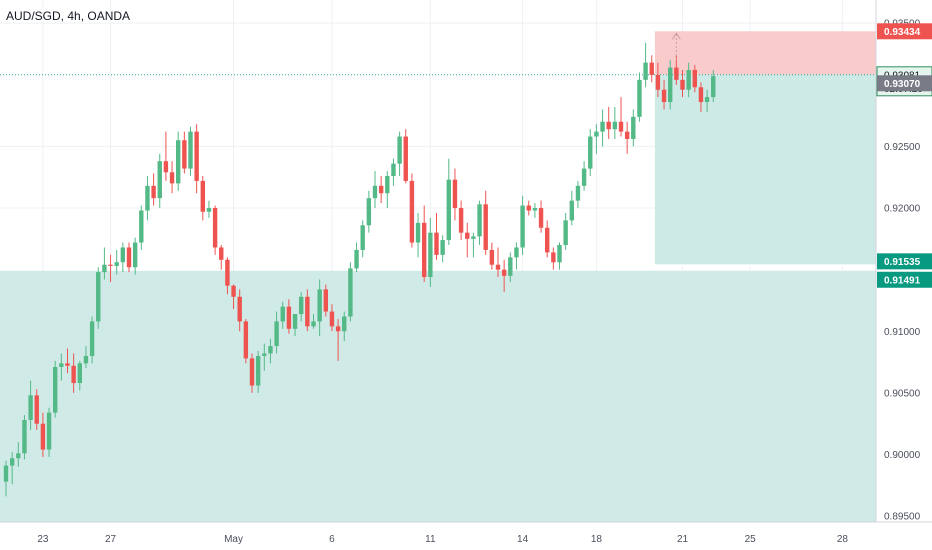  Describe the element at coordinates (902, 517) in the screenshot. I see `price-tick-label: 0.89500` at that location.